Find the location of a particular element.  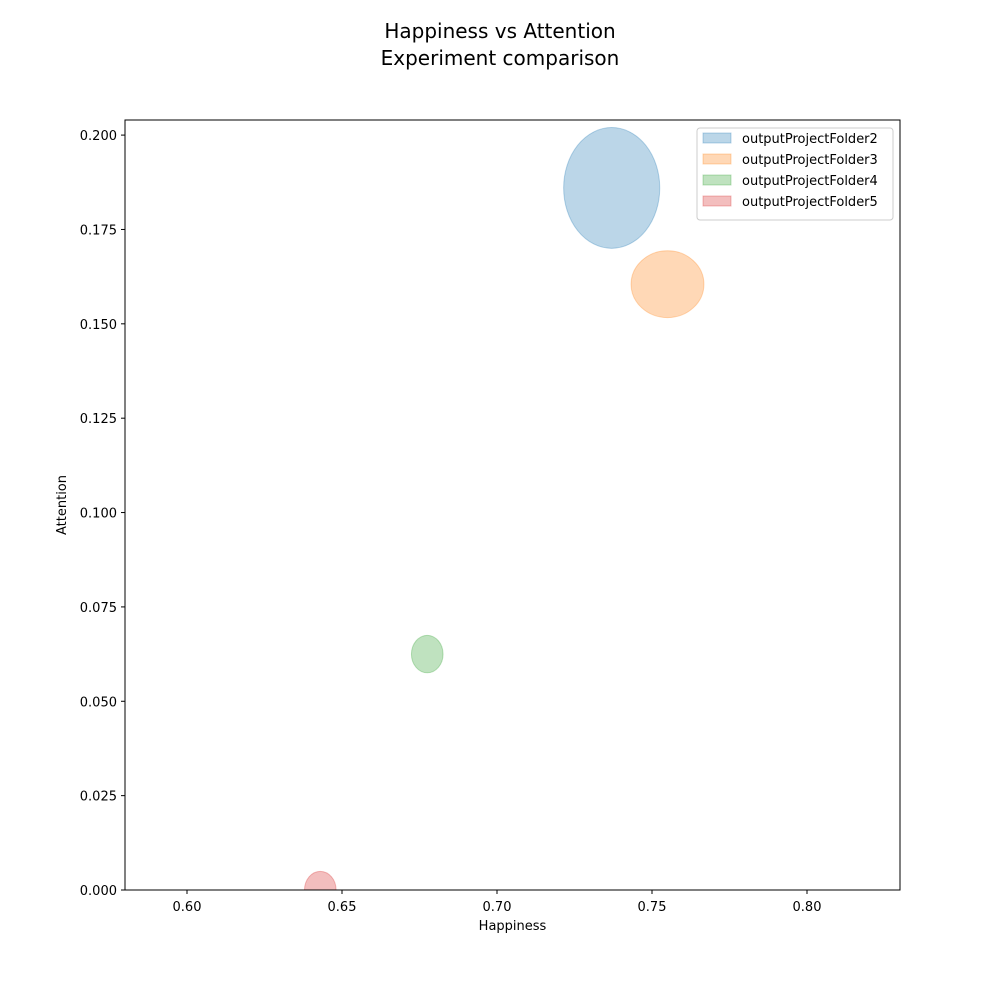

legend-label: outputProjectFolder2 is located at coordinates (810, 139).